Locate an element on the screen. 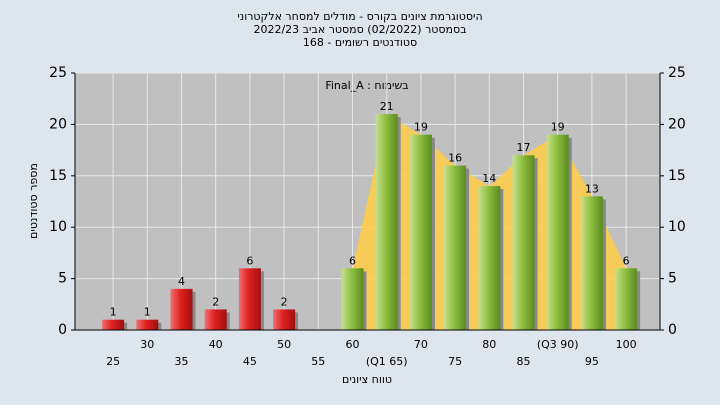 The height and width of the screenshot is (409, 720). y-tick-label: 20 is located at coordinates (58, 124).